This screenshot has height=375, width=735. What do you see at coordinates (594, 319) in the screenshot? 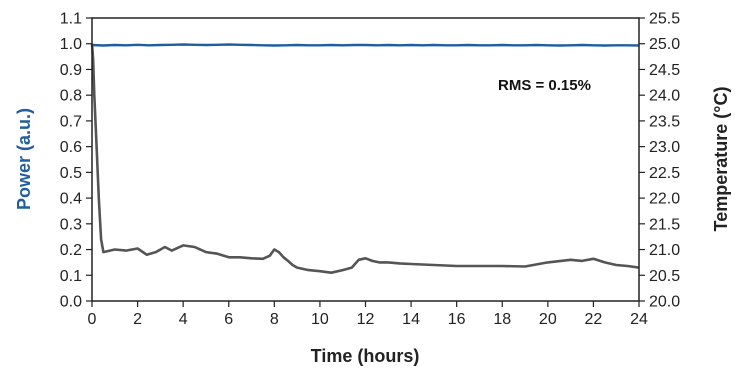
I see `x-tick-label: 22` at bounding box center [594, 319].